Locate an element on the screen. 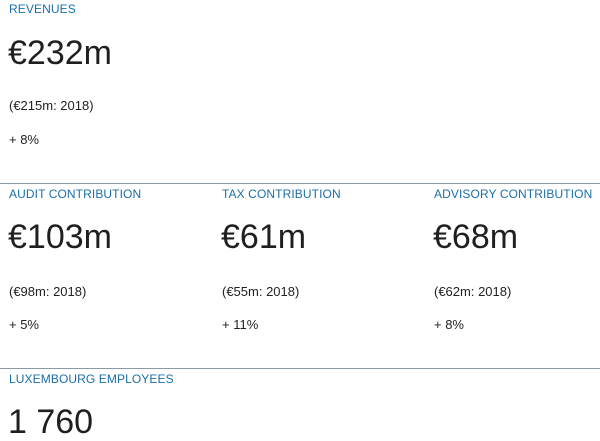 The image size is (600, 441). revenues-section: REVENUES is located at coordinates (42, 9).